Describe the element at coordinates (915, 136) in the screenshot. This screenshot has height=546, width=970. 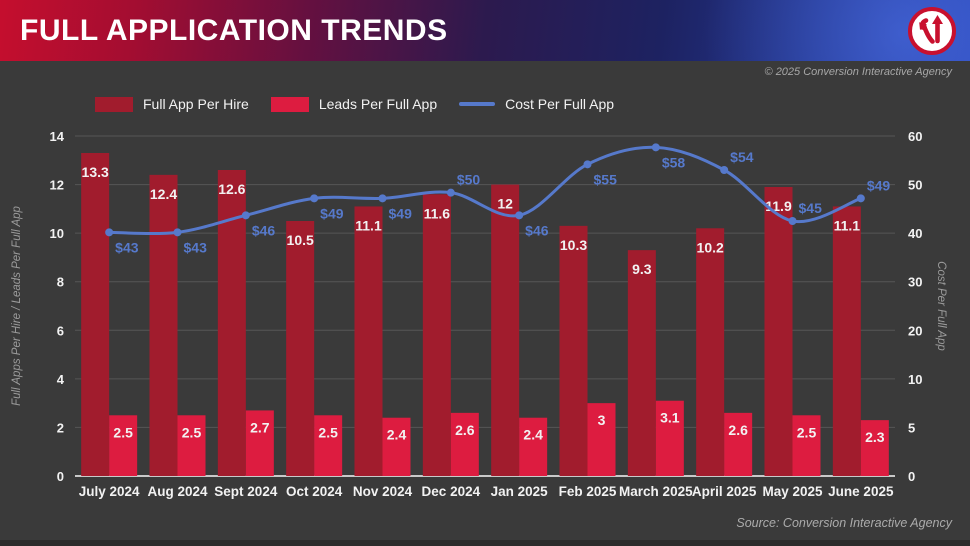
I see `right-axis-tick-label: 60` at that location.